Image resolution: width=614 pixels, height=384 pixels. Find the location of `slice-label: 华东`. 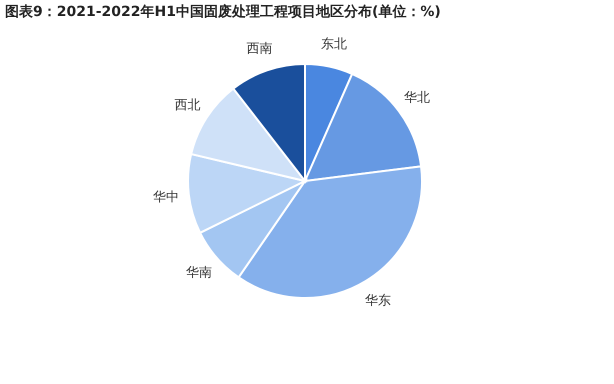

slice-label: 华东 is located at coordinates (377, 301).